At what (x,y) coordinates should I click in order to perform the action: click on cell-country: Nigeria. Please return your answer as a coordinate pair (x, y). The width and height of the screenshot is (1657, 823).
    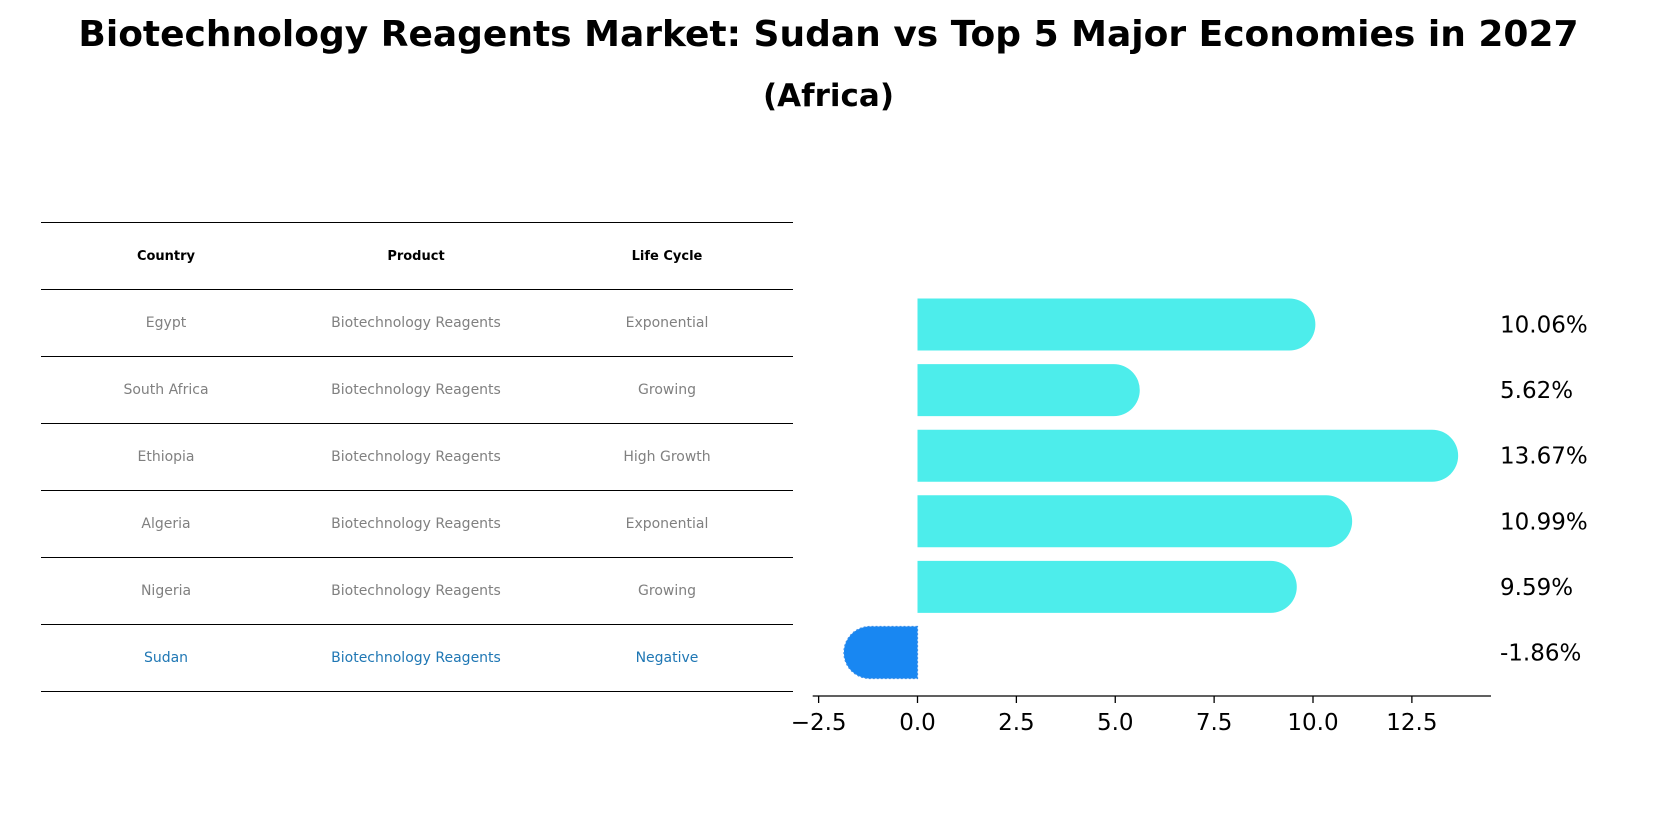
    Looking at the image, I should click on (166, 591).